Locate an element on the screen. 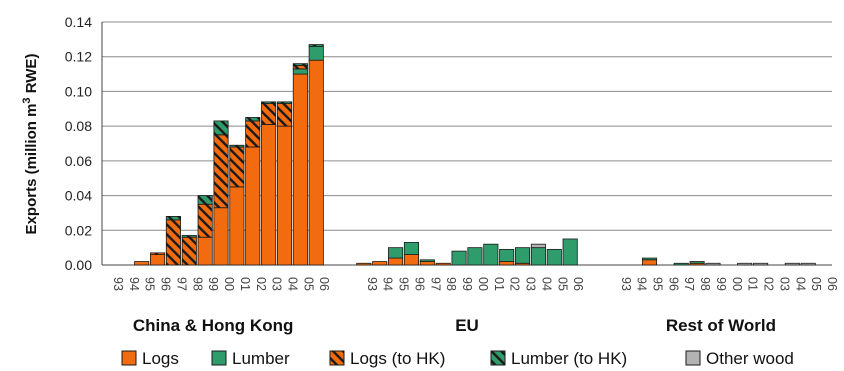 The image size is (844, 371). legend-swatch-lumber-to-hk is located at coordinates (498, 358).